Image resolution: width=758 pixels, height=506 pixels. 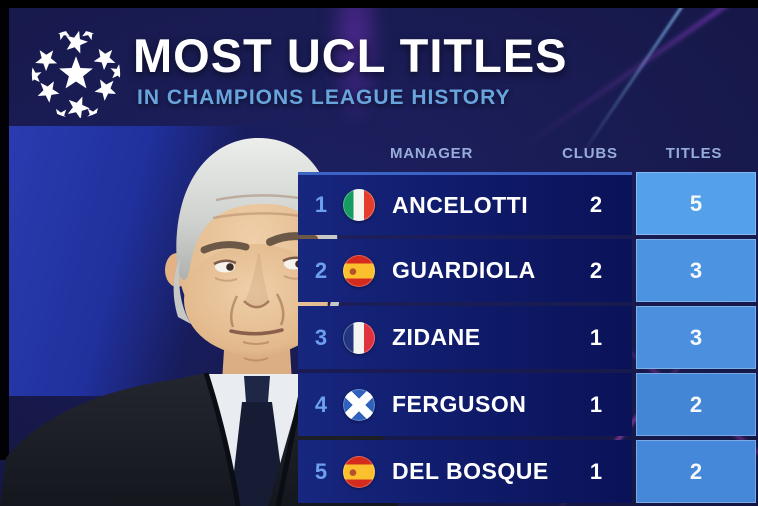 I want to click on row-main-cell: 4 FERGUSON 1, so click(x=465, y=404).